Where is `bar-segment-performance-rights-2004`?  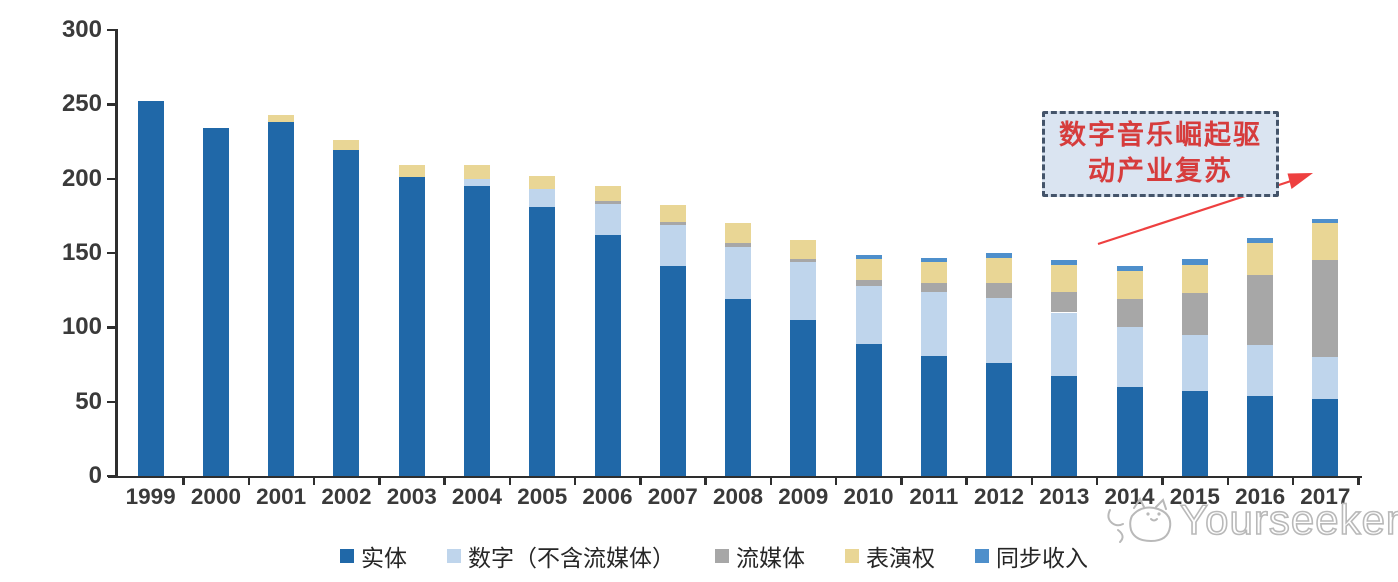
bar-segment-performance-rights-2004 is located at coordinates (476, 172).